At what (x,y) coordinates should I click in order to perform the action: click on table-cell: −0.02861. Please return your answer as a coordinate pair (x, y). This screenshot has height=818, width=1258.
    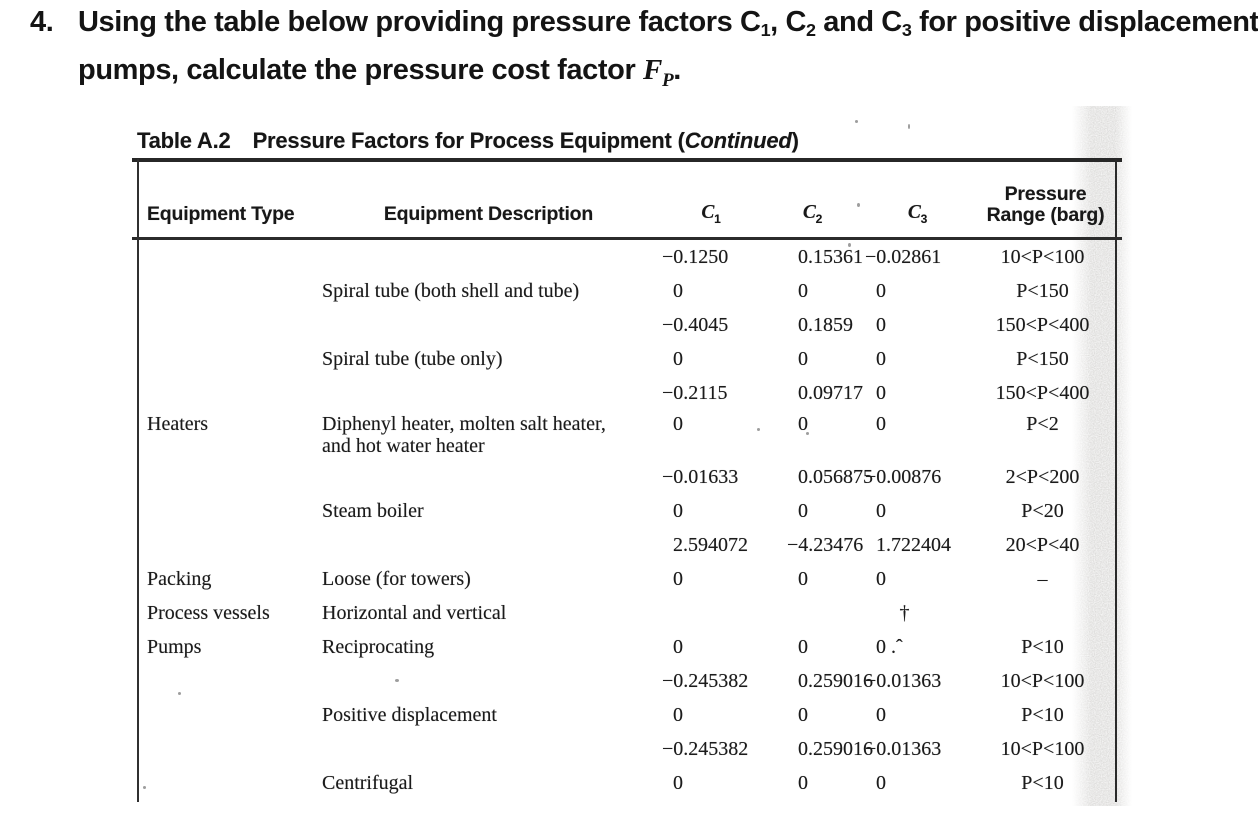
    Looking at the image, I should click on (903, 257).